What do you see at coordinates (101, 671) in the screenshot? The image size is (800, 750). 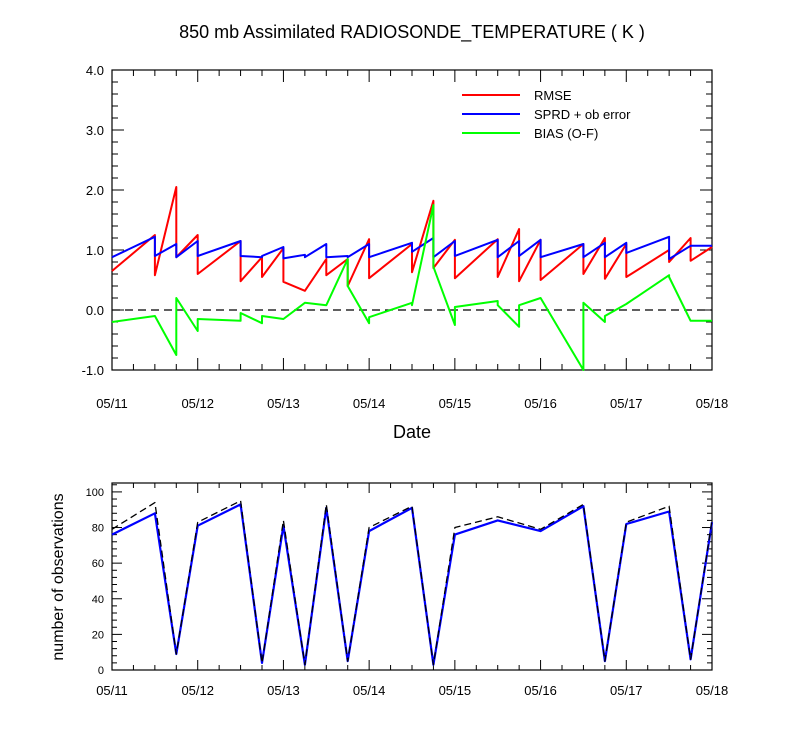 I see `bottom-y-tick-label: 0` at bounding box center [101, 671].